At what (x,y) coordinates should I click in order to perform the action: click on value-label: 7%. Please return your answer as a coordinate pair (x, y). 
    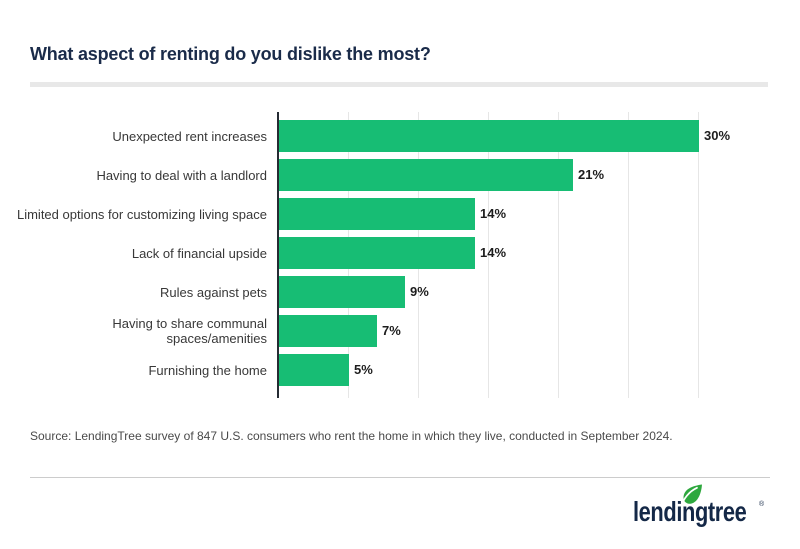
    Looking at the image, I should click on (391, 330).